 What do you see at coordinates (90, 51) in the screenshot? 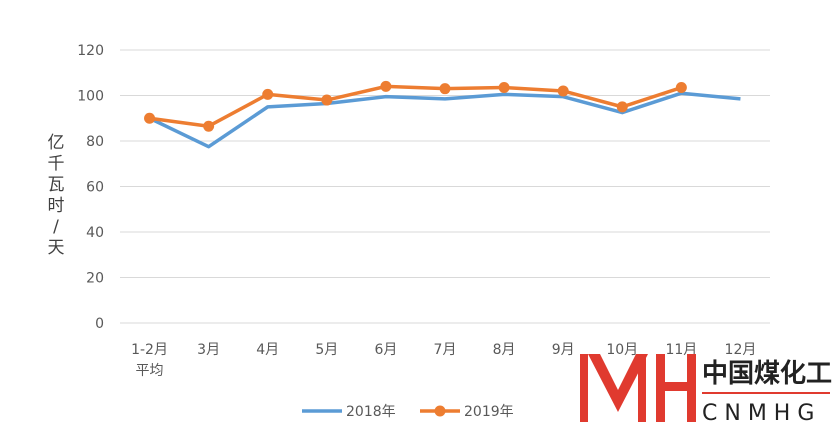
I see `y-tick-label: 120` at bounding box center [90, 51].